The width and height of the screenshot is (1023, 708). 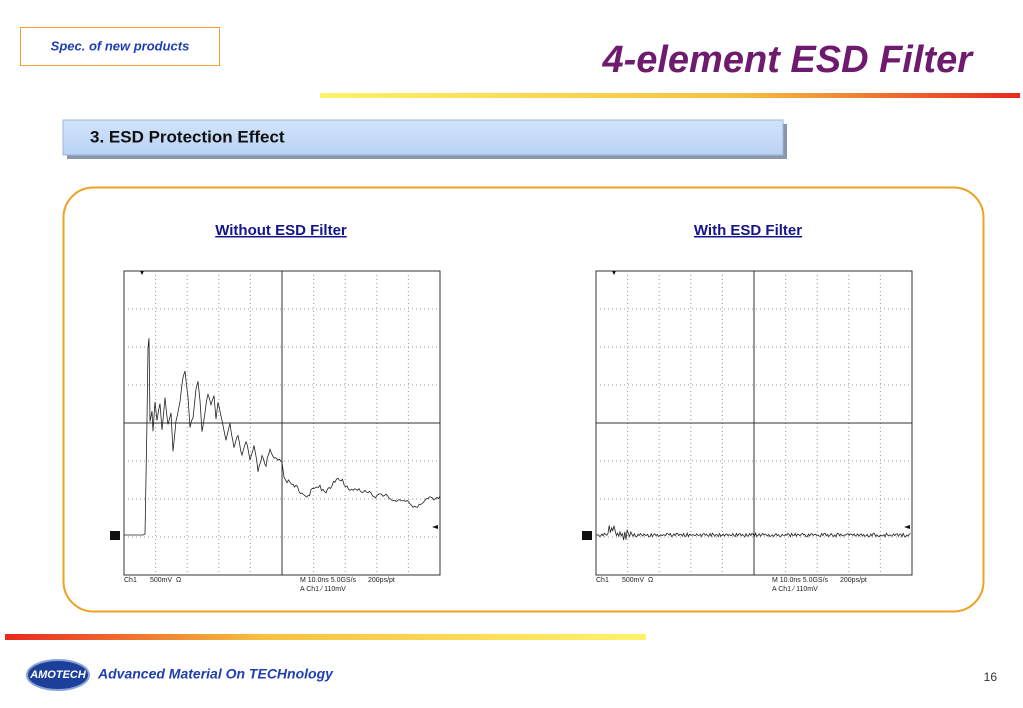 I want to click on tag-box, so click(x=120, y=46).